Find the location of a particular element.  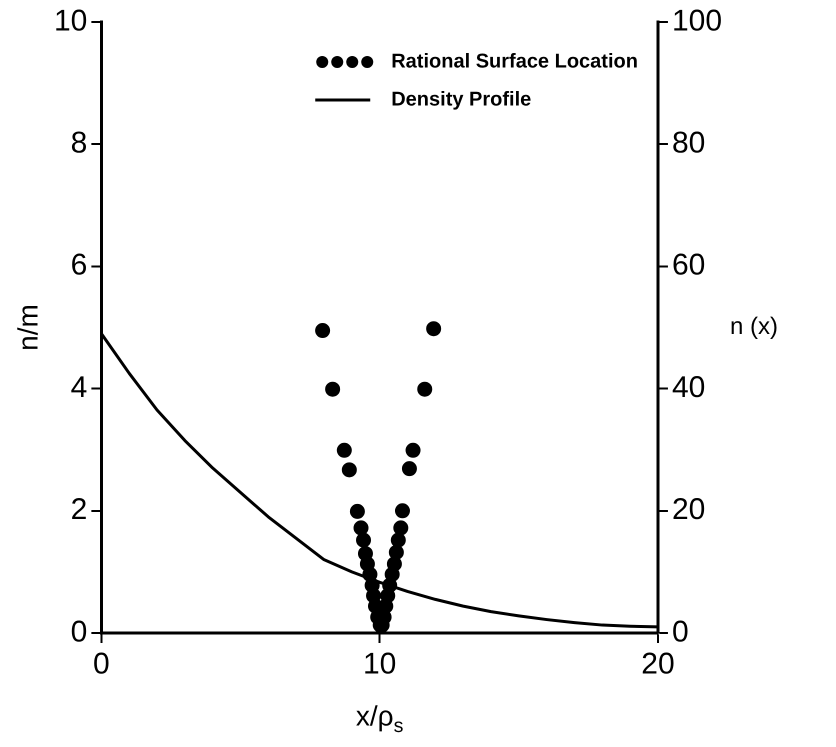

y-tick-label: 0 is located at coordinates (79, 631).